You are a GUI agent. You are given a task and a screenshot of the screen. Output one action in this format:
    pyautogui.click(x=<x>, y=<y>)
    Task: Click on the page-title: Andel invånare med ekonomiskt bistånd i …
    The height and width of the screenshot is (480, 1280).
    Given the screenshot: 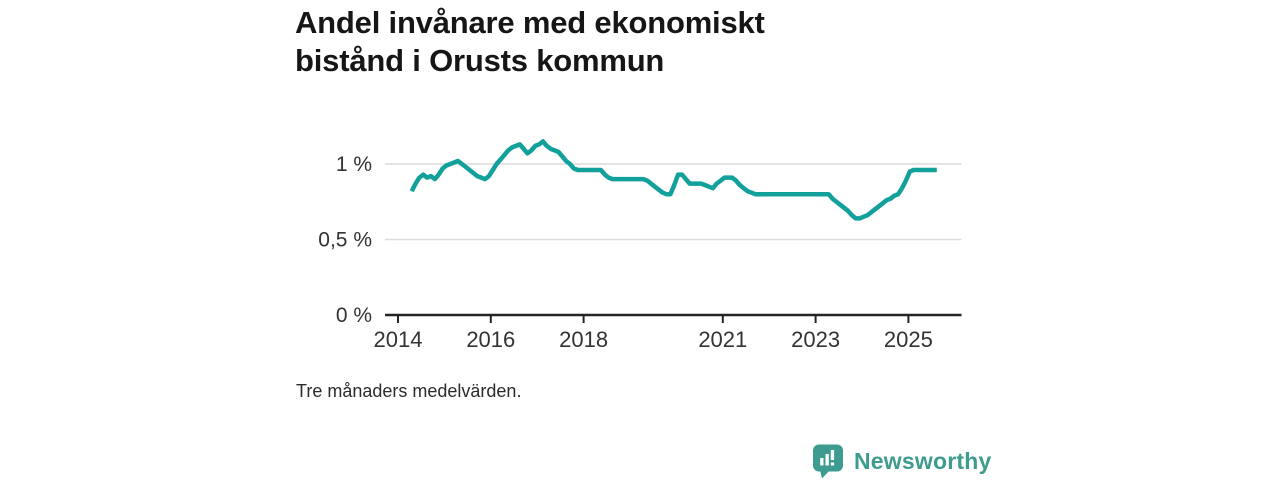 What is the action you would take?
    pyautogui.click(x=530, y=41)
    